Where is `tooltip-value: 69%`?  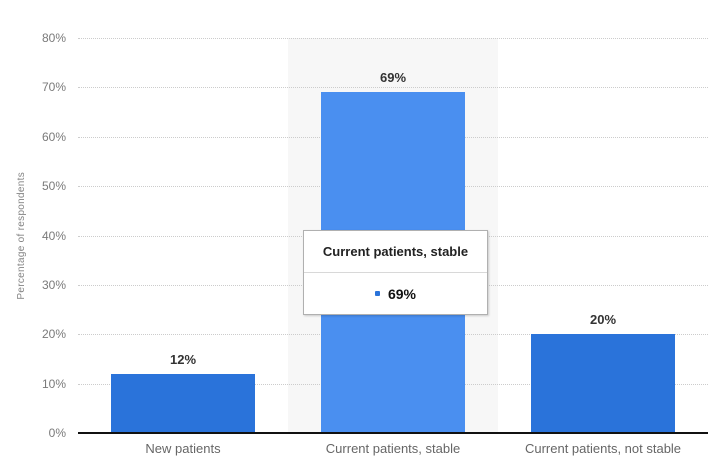
tooltip-value: 69% is located at coordinates (402, 293).